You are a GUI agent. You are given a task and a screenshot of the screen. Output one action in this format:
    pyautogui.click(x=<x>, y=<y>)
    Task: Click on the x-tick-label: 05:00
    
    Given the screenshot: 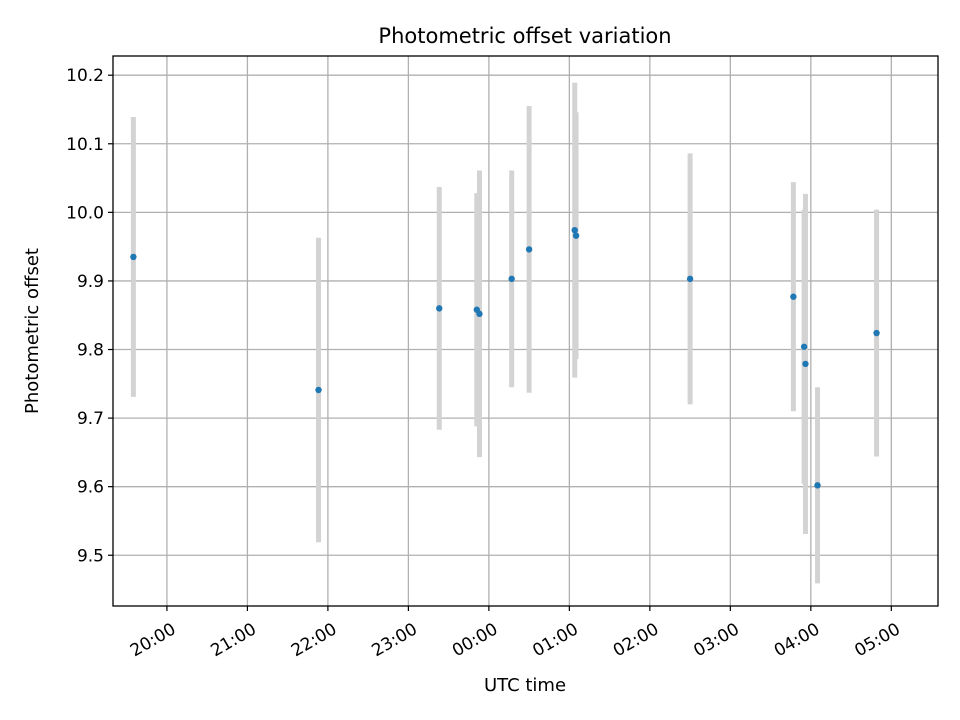 What is the action you would take?
    pyautogui.click(x=877, y=640)
    